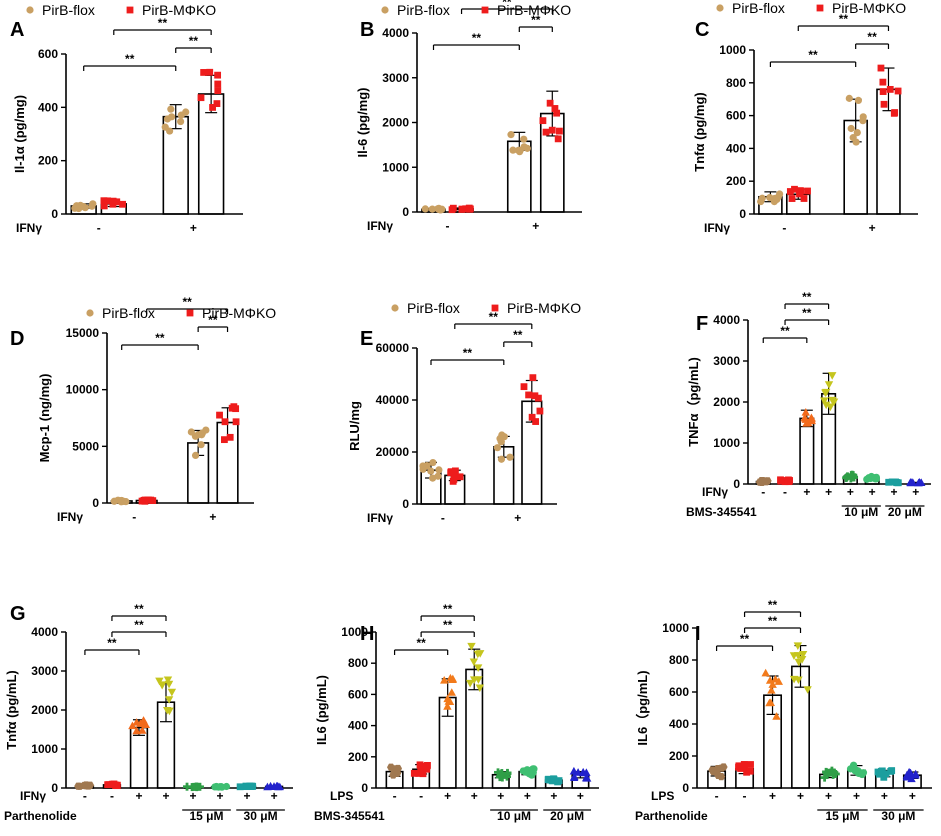 The image size is (941, 836). I want to click on legend-label-flox: PirB-flox, so click(68, 10).